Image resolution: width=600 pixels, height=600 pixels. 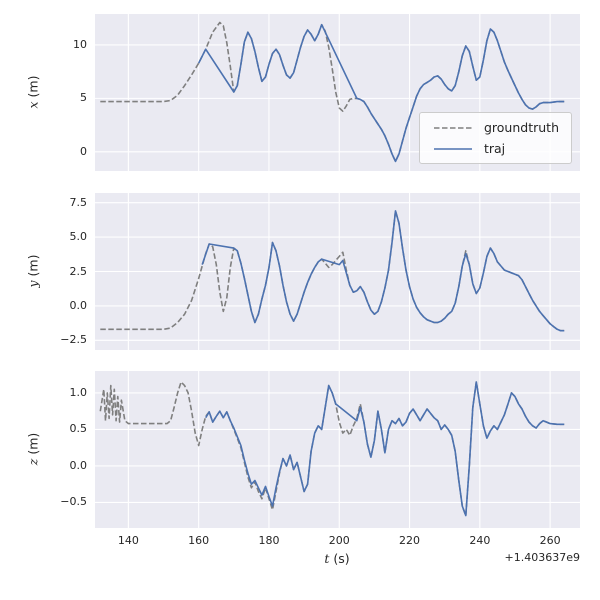 I want to click on x-tick-label: 240, so click(x=480, y=540).